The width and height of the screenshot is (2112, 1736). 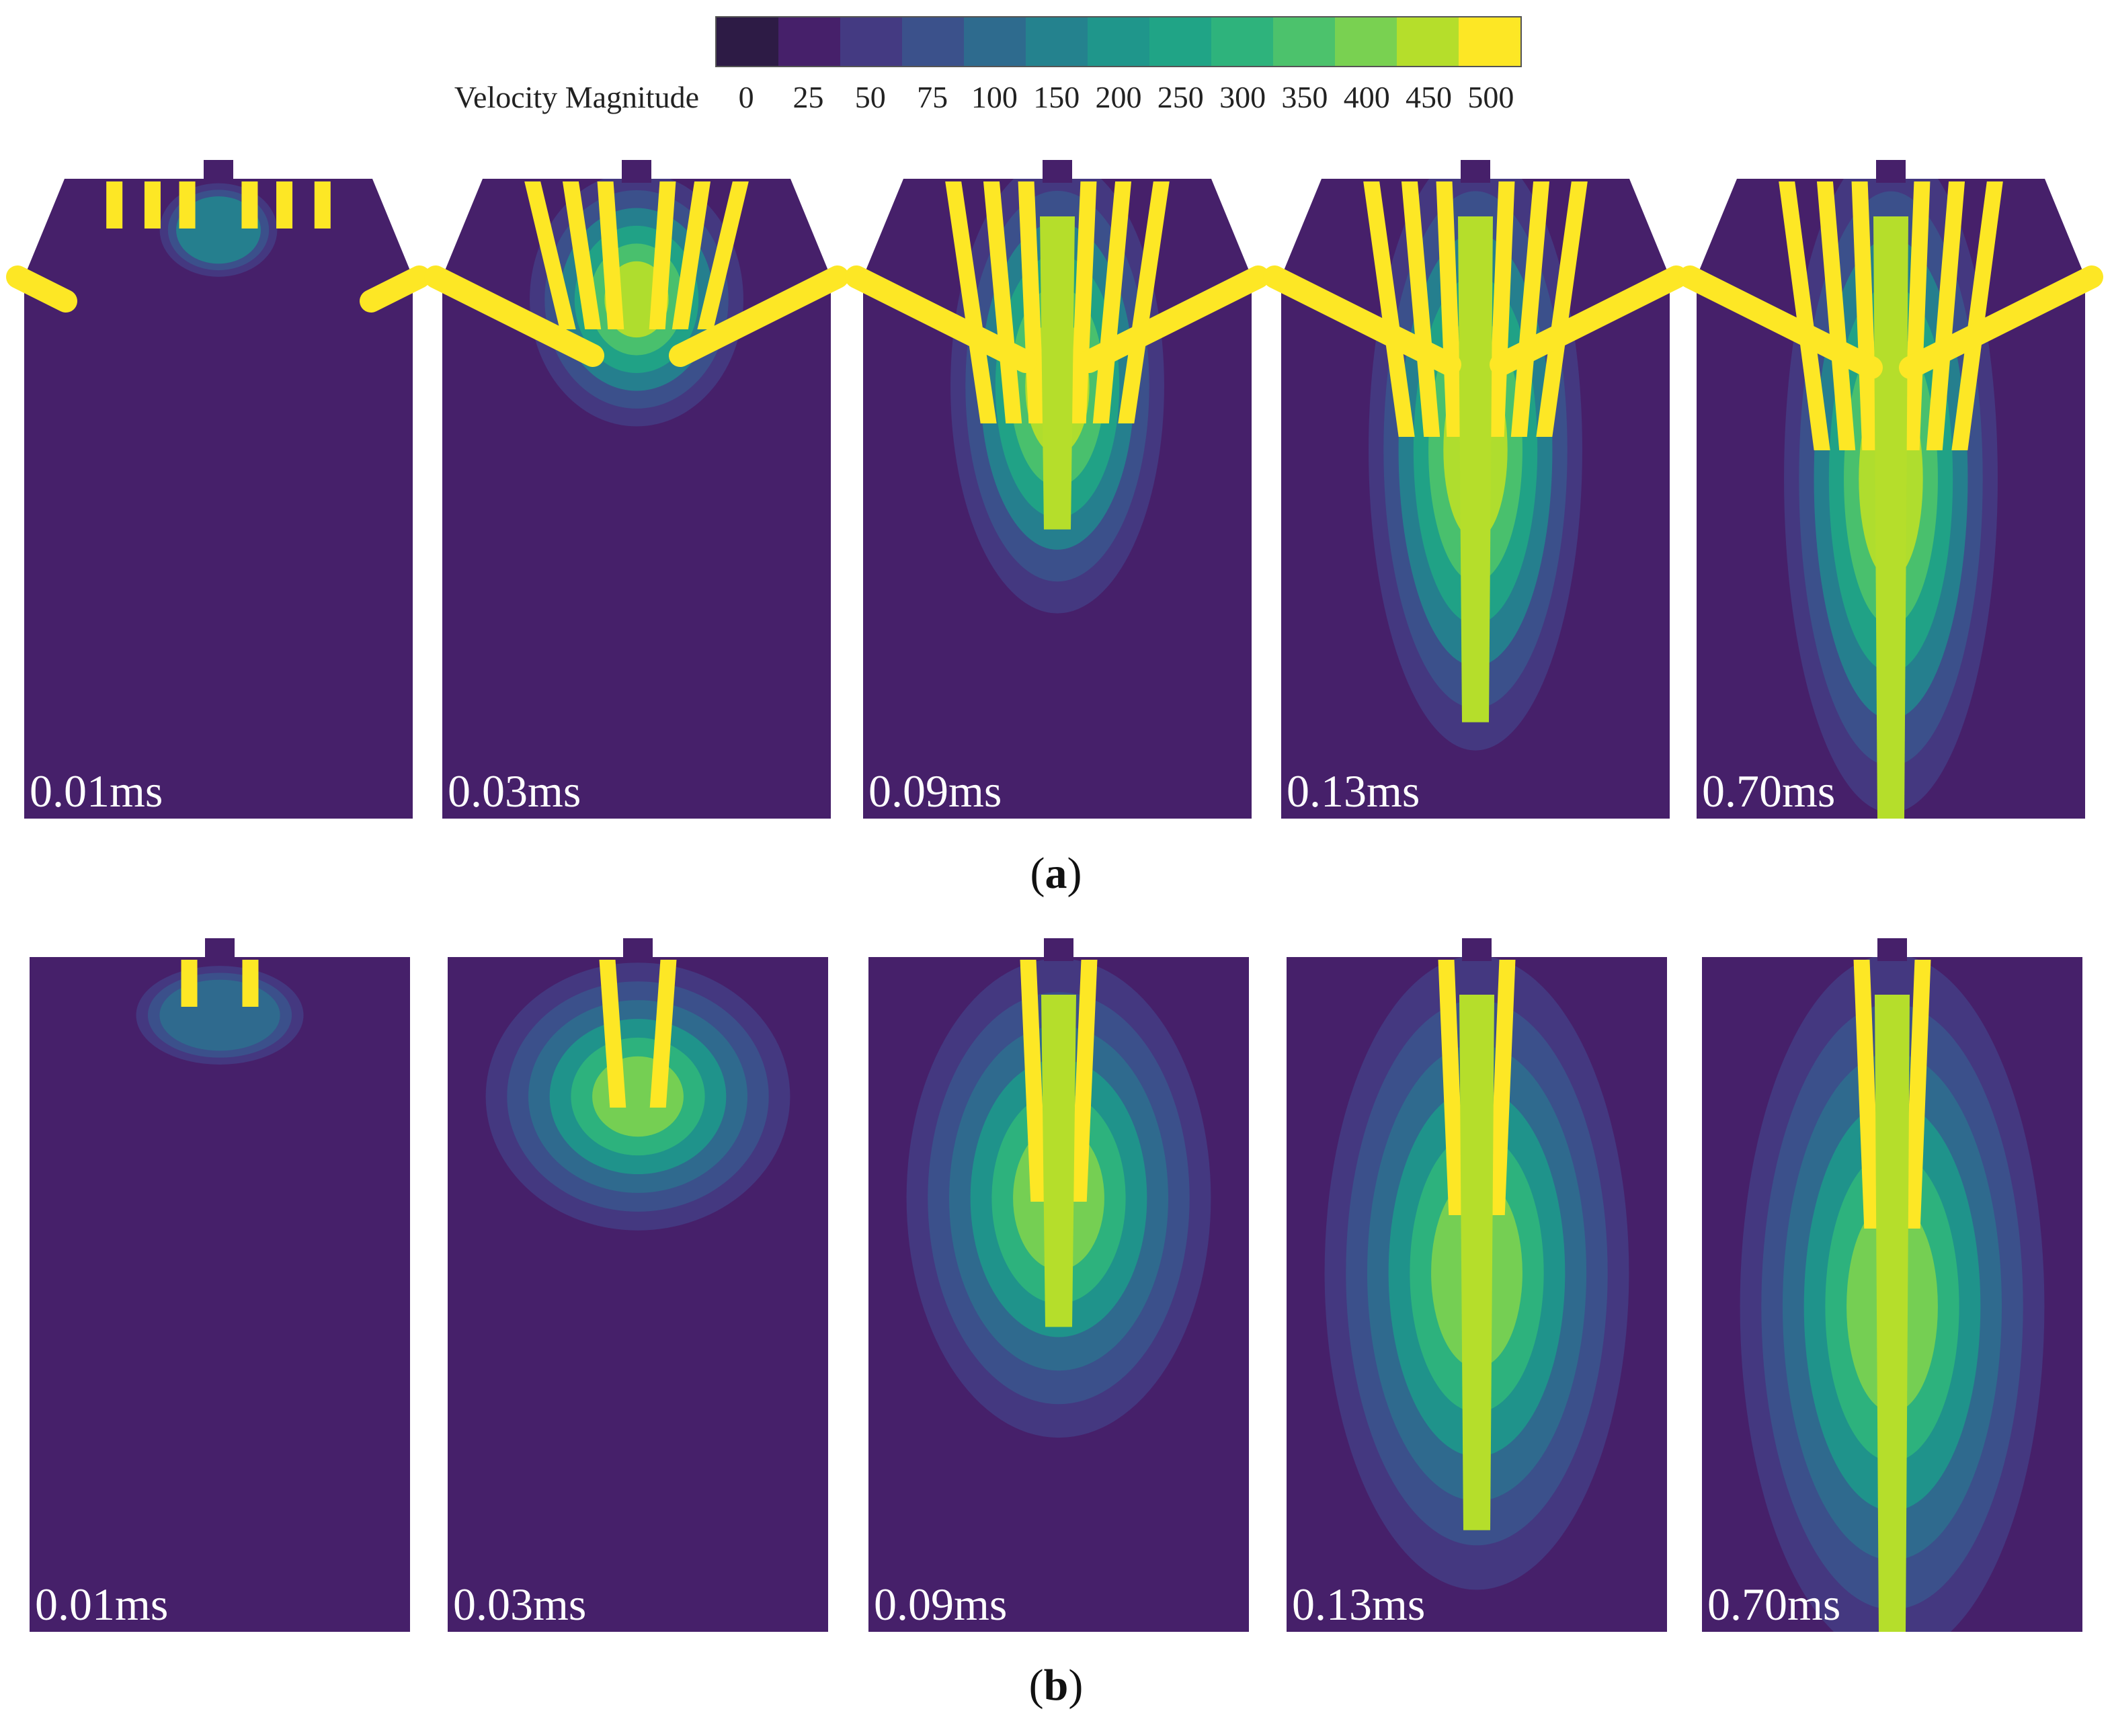 I want to click on caption-a: (a), so click(x=1056, y=873).